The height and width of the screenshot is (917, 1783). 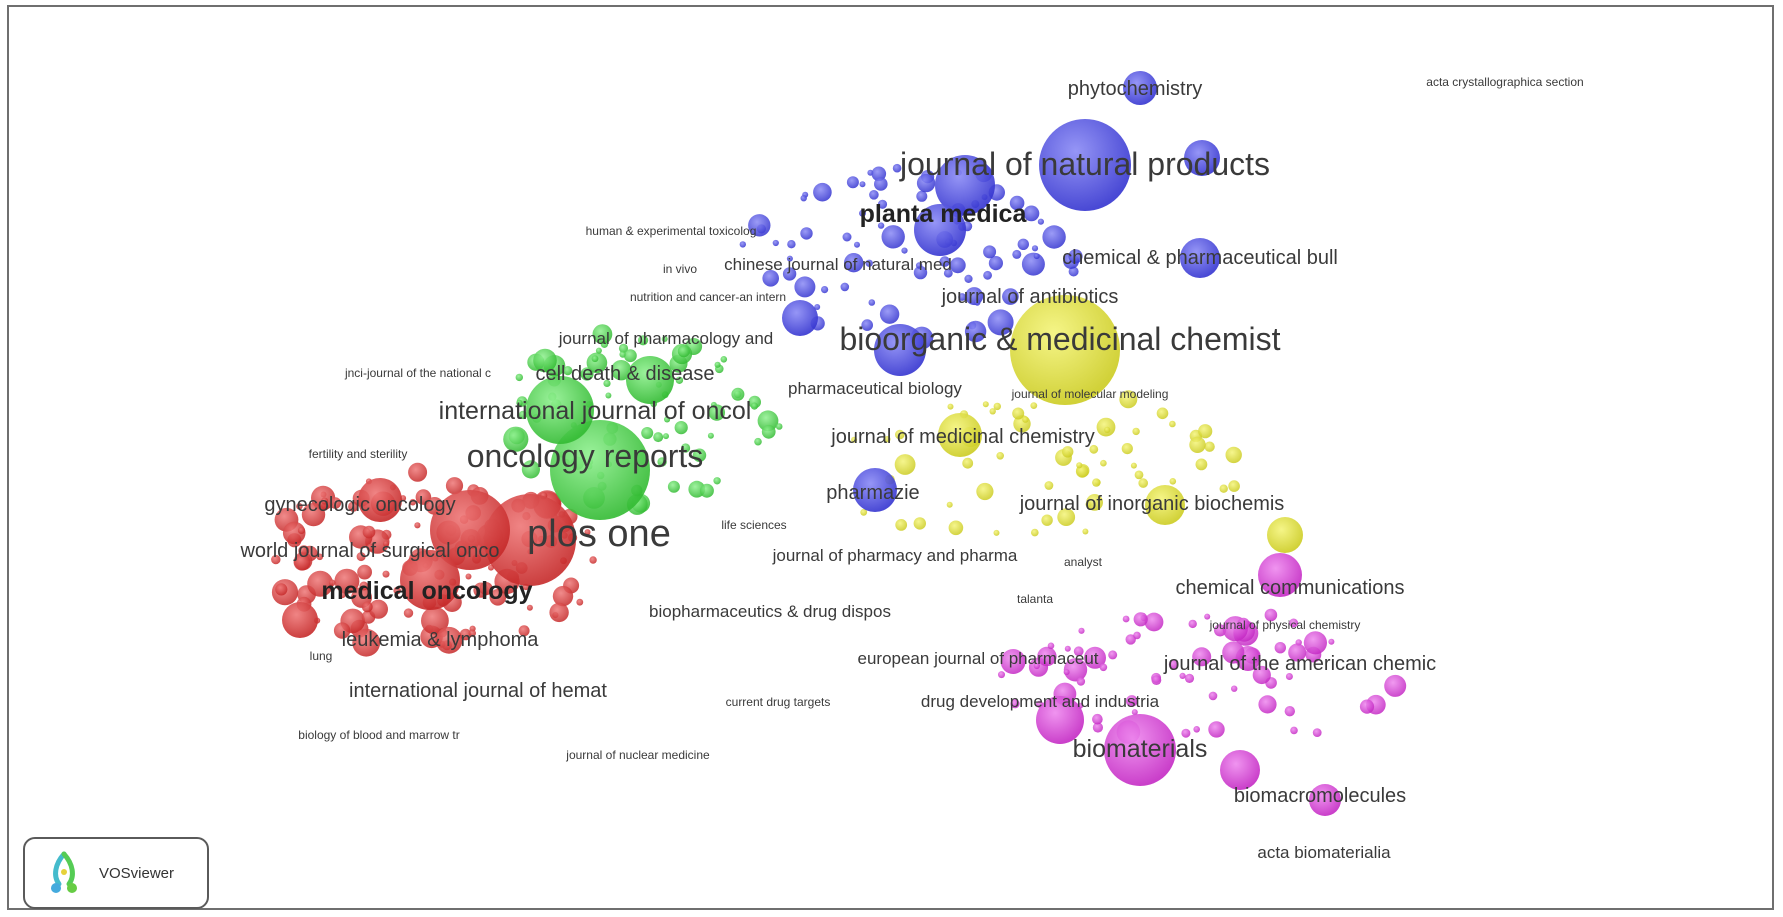 What do you see at coordinates (1060, 720) in the screenshot?
I see `node-purple-mid` at bounding box center [1060, 720].